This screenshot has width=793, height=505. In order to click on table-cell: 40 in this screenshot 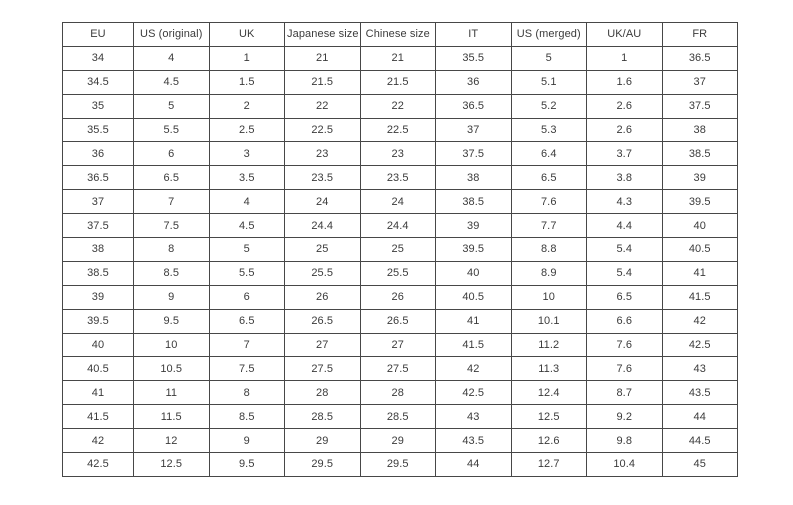, I will do `click(473, 273)`.